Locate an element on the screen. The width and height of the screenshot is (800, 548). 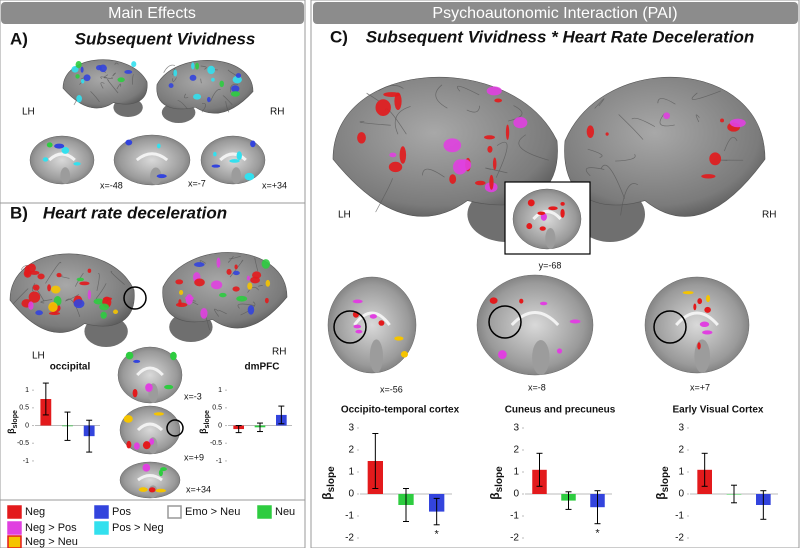
y-tick-label: 3 is located at coordinates (516, 428).